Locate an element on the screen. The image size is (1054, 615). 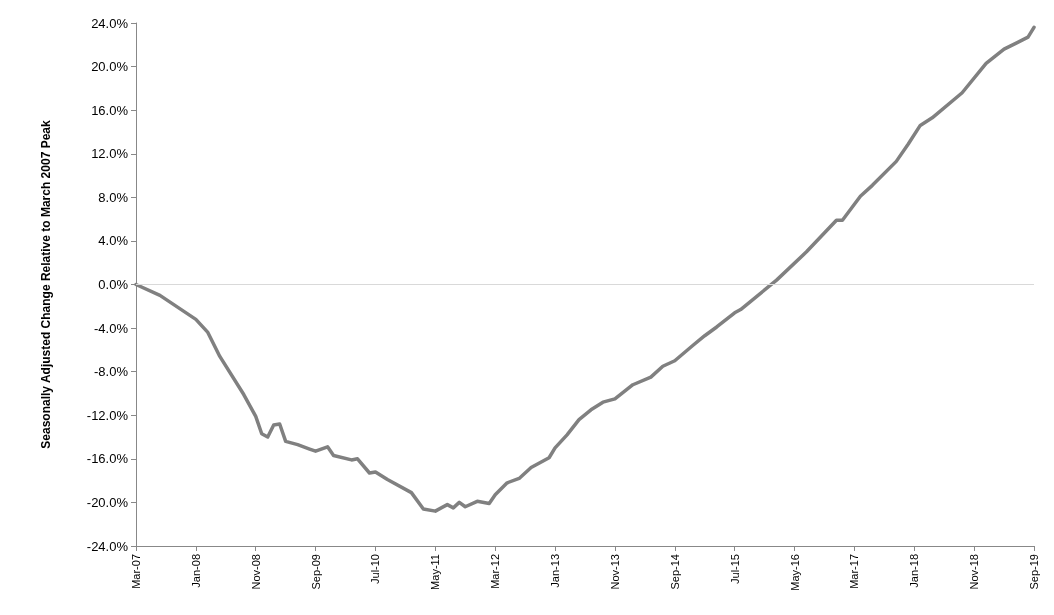
y-tick-label: -24.0% is located at coordinates (107, 546).